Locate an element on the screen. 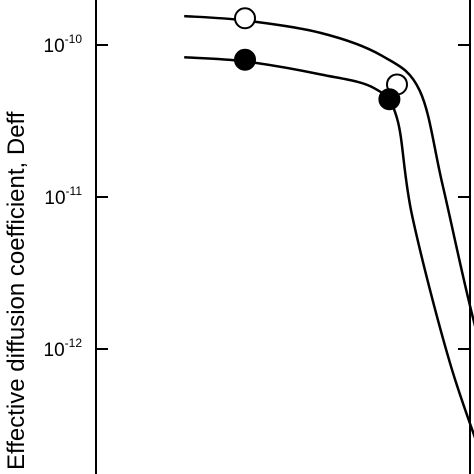 The height and width of the screenshot is (474, 474). data-points is located at coordinates (321, 59).